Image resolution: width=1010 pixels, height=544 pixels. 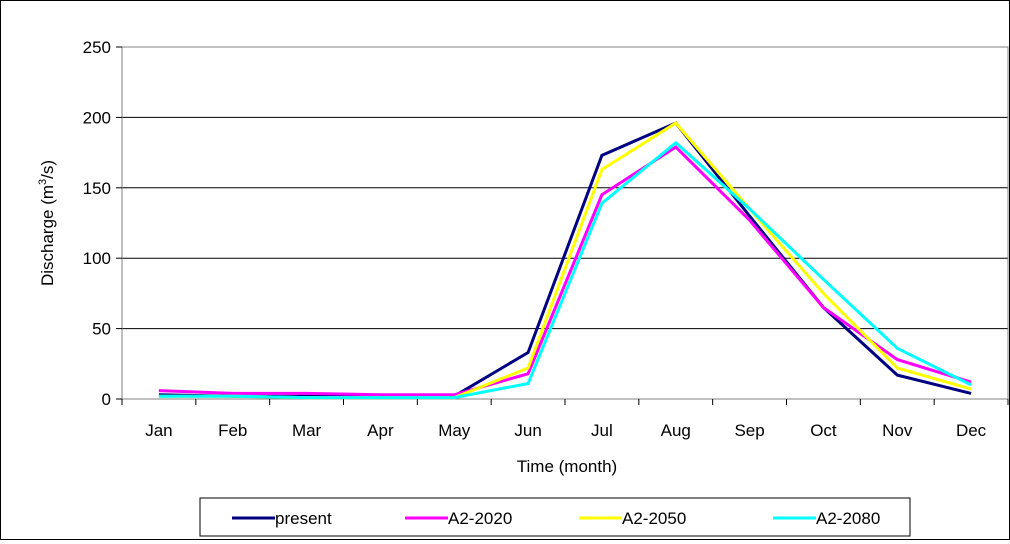 What do you see at coordinates (480, 518) in the screenshot?
I see `legend-label-a2-2020: A2-2020` at bounding box center [480, 518].